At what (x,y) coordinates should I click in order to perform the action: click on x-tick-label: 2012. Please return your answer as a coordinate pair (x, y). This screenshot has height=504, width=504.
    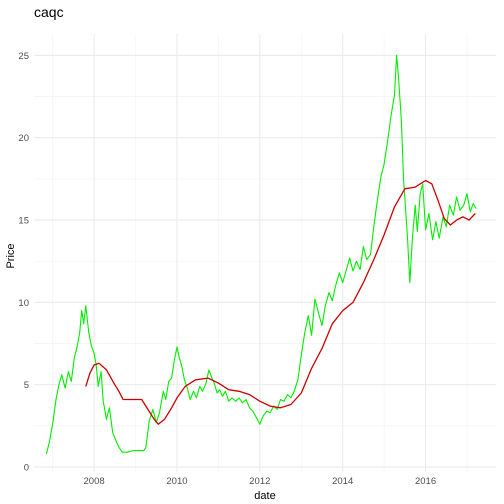
    Looking at the image, I should click on (259, 481).